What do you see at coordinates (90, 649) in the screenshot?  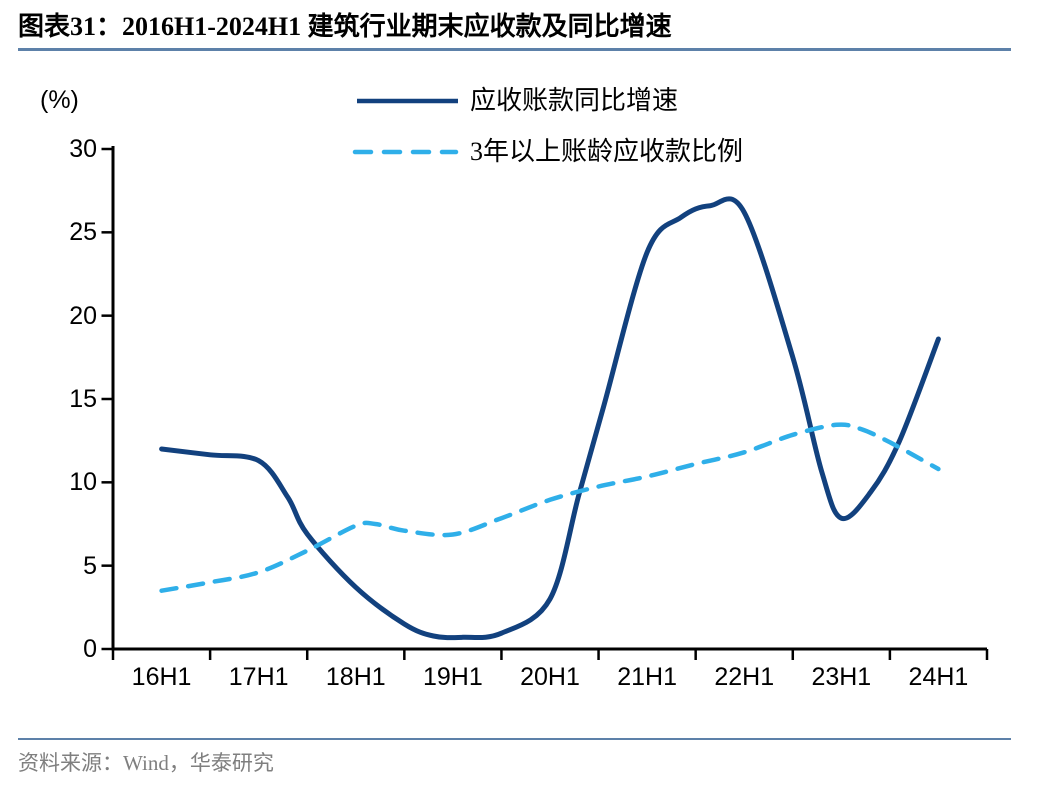 I see `y-tick-label: 0` at bounding box center [90, 649].